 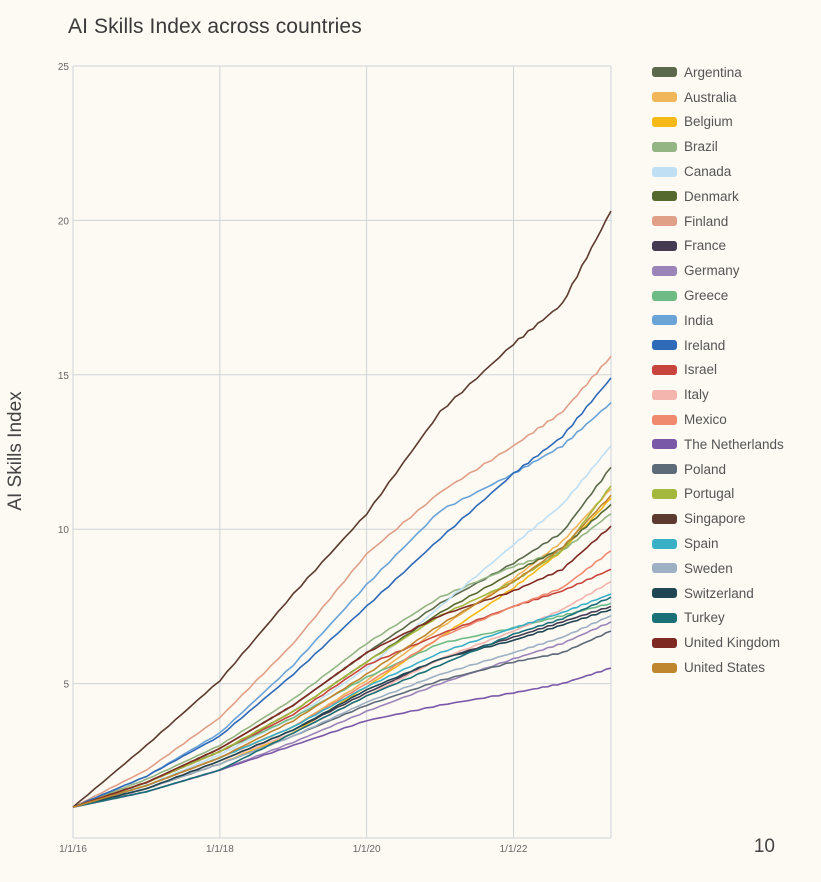 What do you see at coordinates (708, 122) in the screenshot?
I see `legend-label: Belgium` at bounding box center [708, 122].